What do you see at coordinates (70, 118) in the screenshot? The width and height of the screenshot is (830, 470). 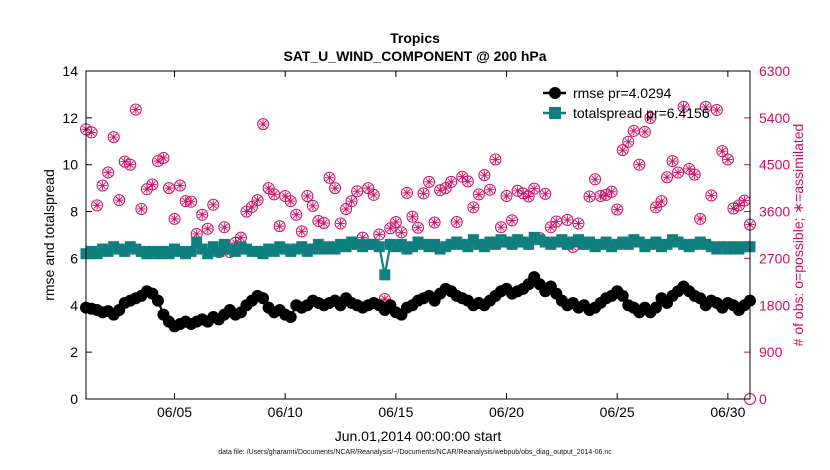 I see `y-tick-label: 12` at bounding box center [70, 118].